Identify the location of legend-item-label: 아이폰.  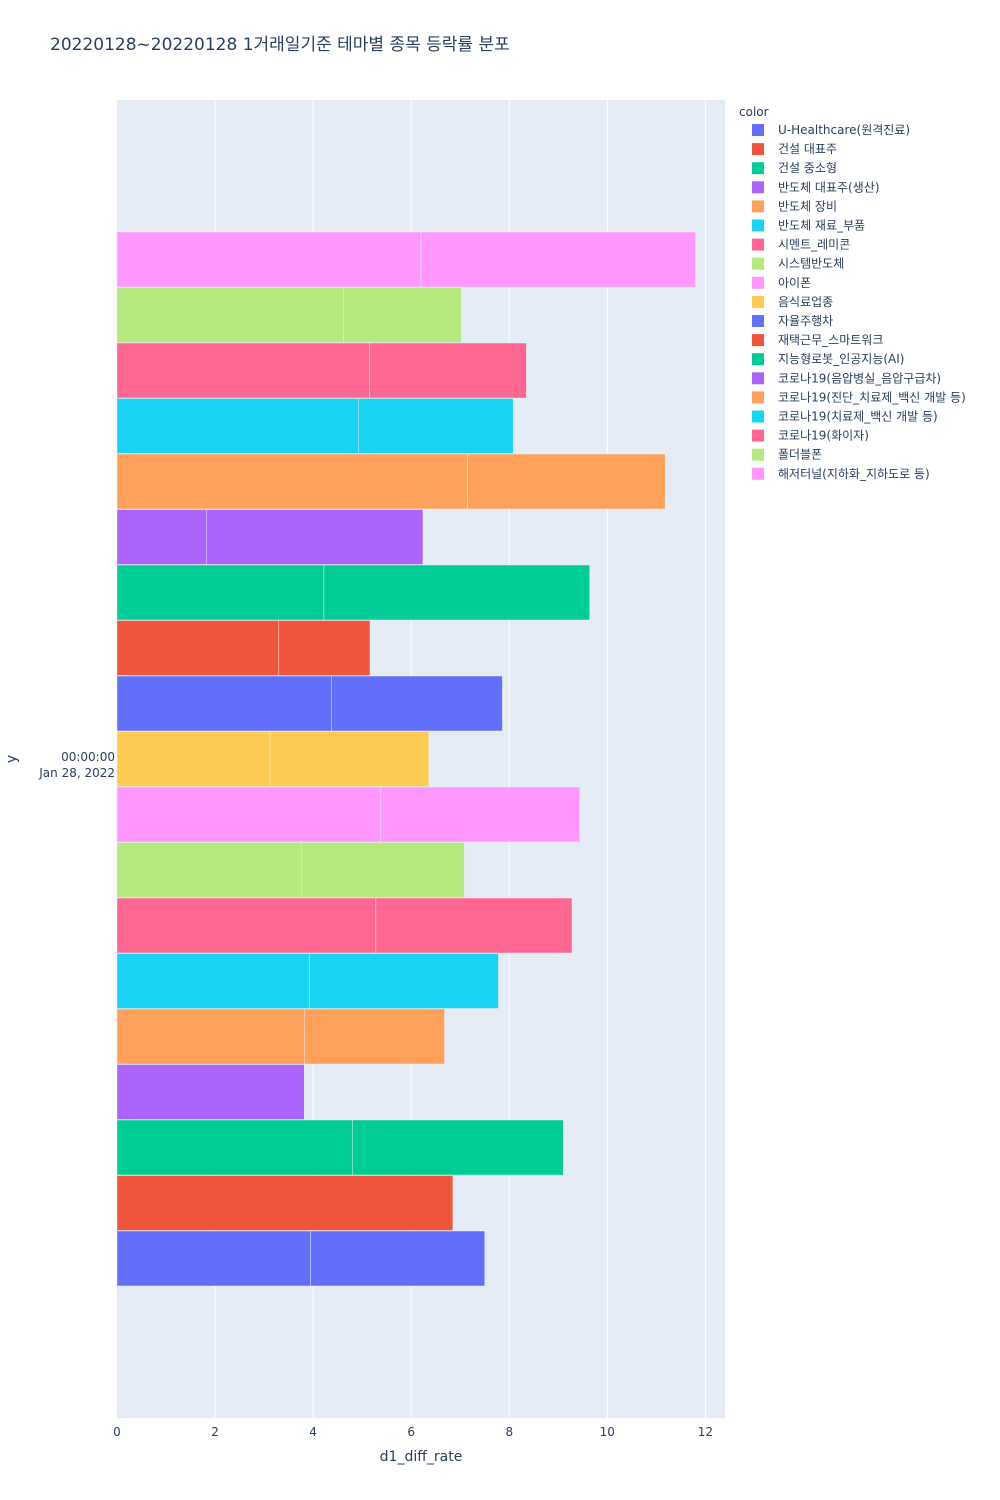
(794, 283).